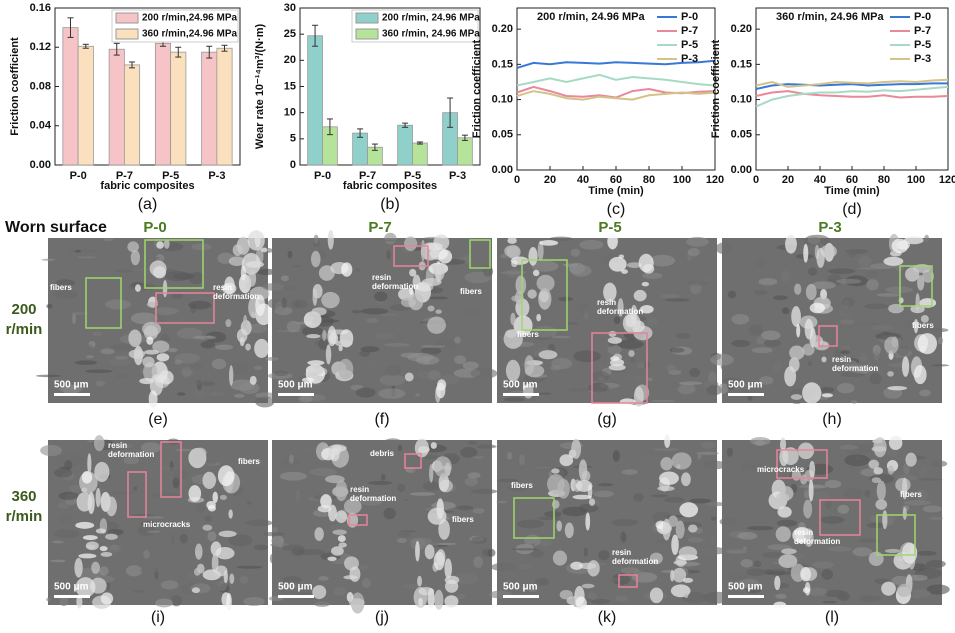 Image resolution: width=955 pixels, height=633 pixels. Describe the element at coordinates (607, 617) in the screenshot. I see `panel-label: (k)` at that location.